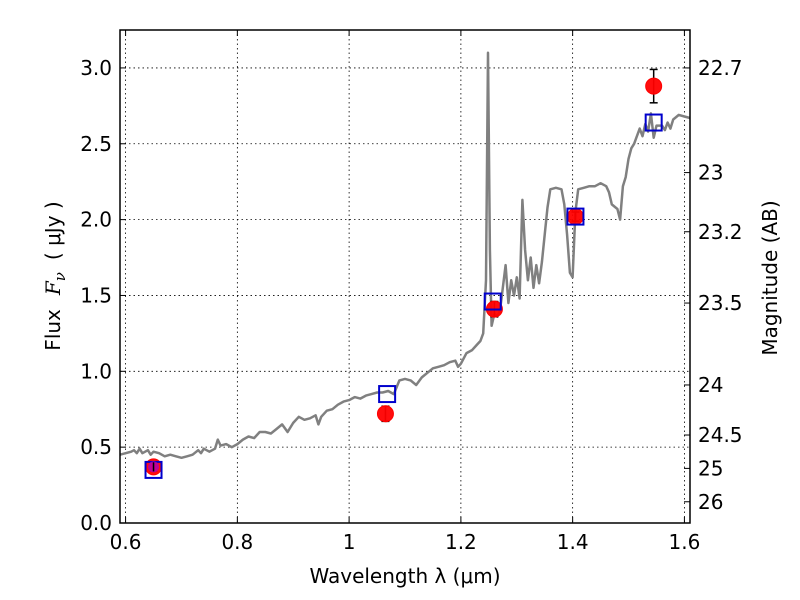  I want to click on y-tick-label: 3.0, so click(96, 68).